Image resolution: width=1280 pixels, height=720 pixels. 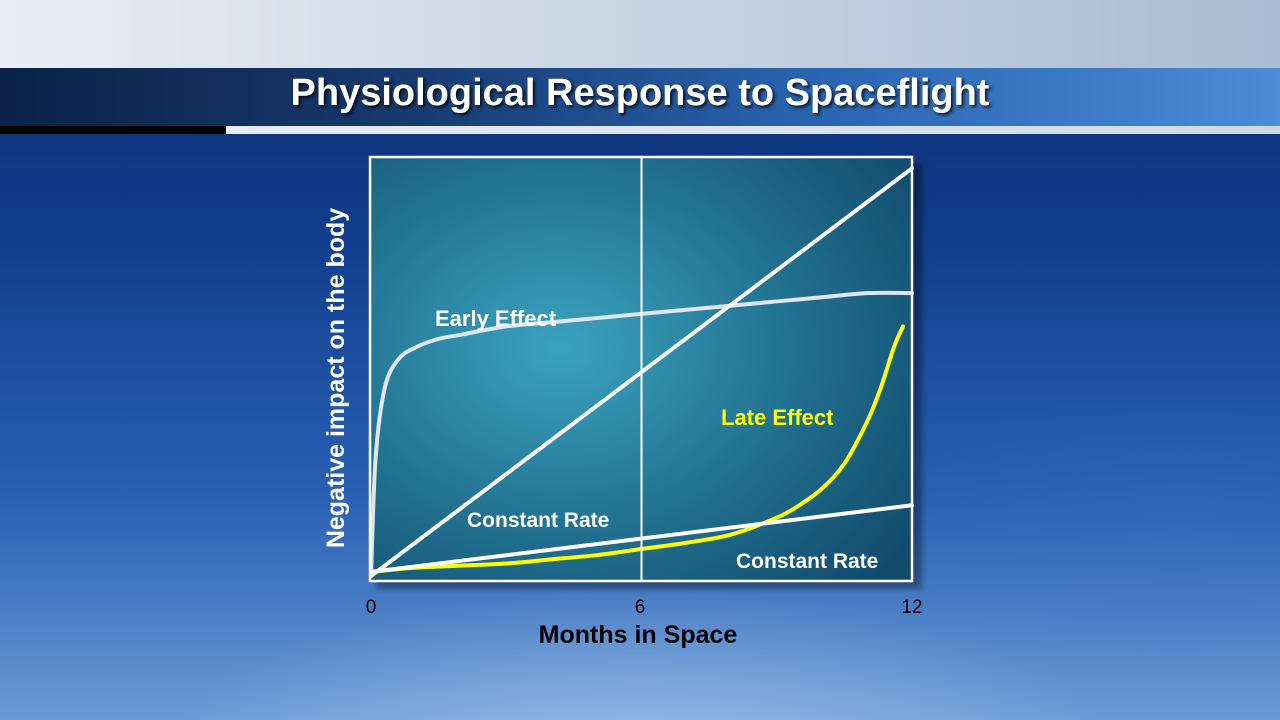 What do you see at coordinates (807, 561) in the screenshot?
I see `annotation-constant-rate-2: Constant Rate` at bounding box center [807, 561].